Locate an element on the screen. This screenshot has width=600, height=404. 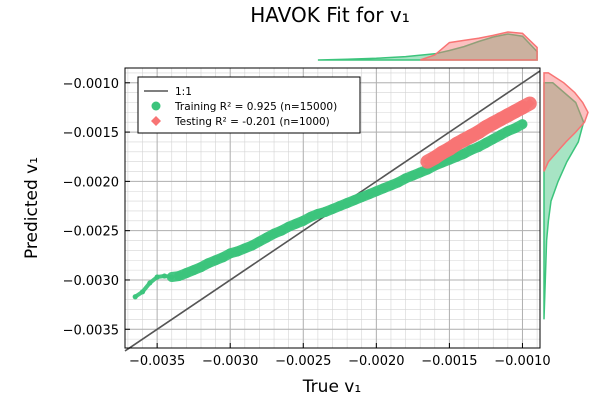
legend-swatch-circle is located at coordinates (156, 106).